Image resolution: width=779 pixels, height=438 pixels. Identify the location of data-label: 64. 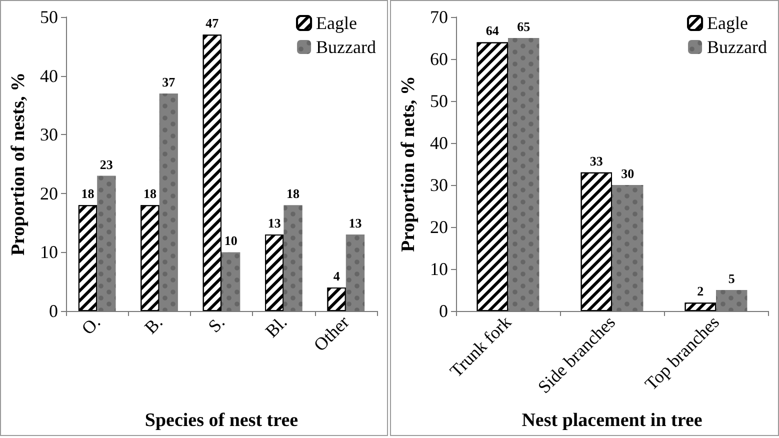
(493, 30).